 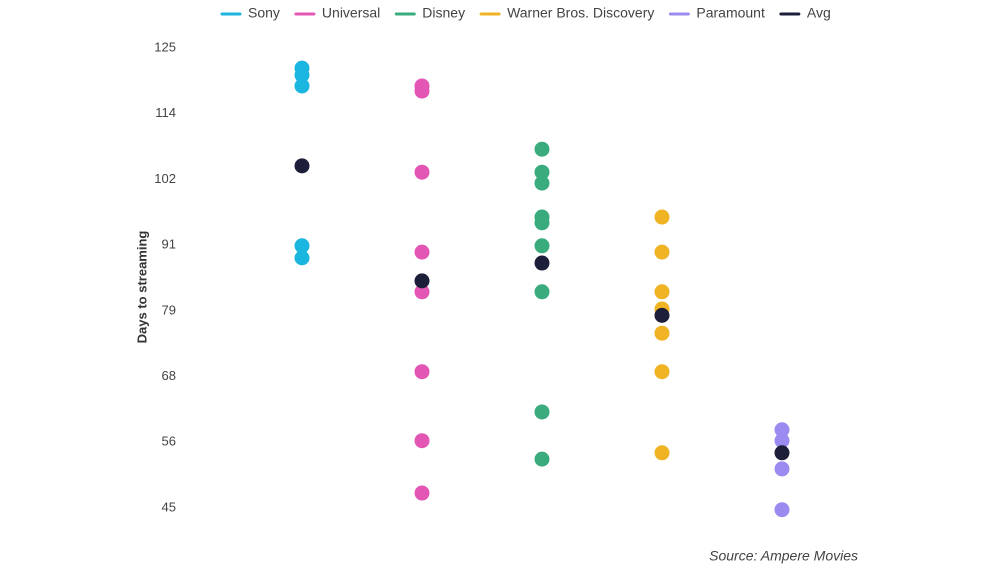 What do you see at coordinates (169, 375) in the screenshot?
I see `y-tick-label: 68` at bounding box center [169, 375].